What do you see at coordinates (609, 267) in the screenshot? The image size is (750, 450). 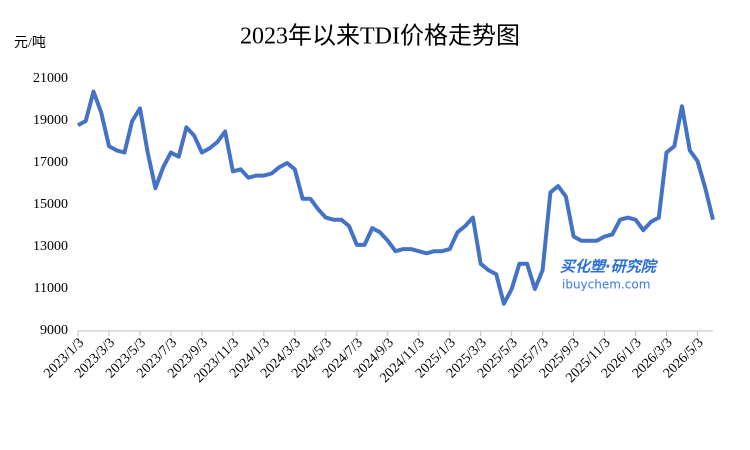 I see `watermark: 买化塑·研究院` at bounding box center [609, 267].